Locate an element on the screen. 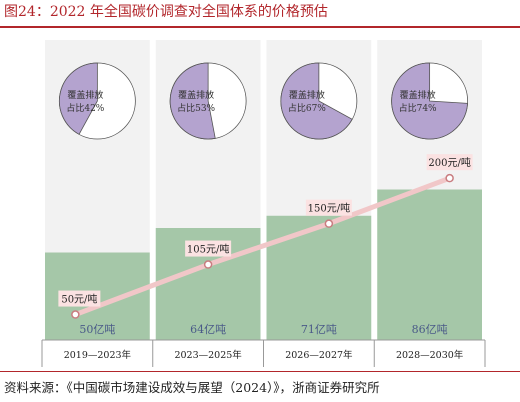 The height and width of the screenshot is (402, 520). price-label-3: 150元/吨 is located at coordinates (328, 207).